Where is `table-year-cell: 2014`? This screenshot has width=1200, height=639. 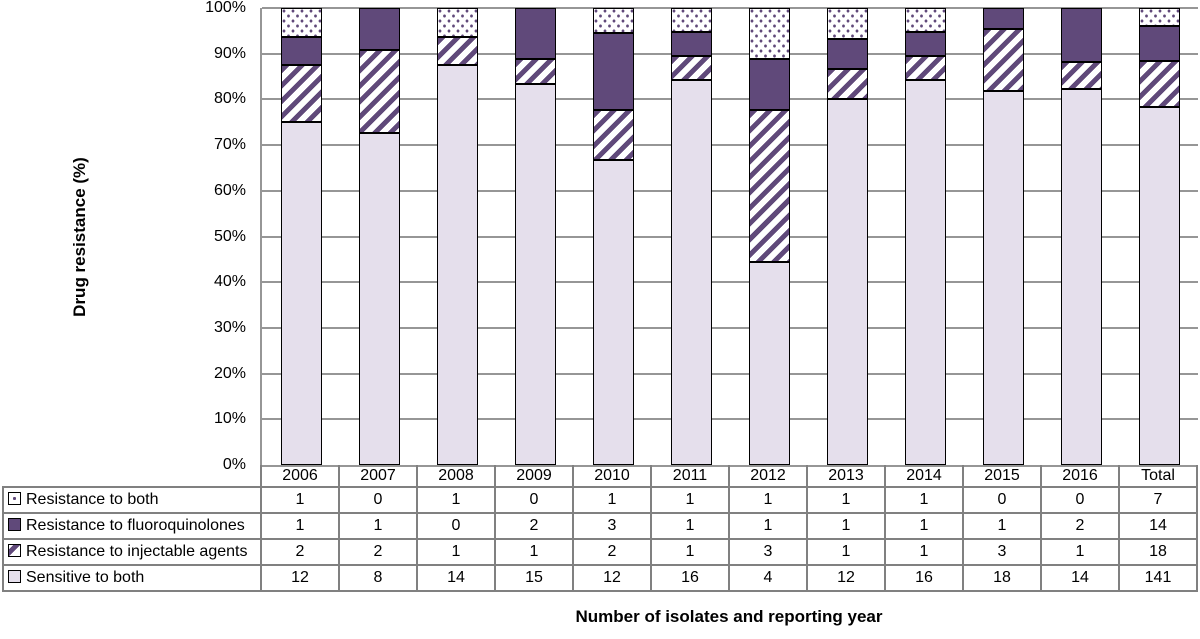
table-year-cell: 2014 is located at coordinates (924, 476).